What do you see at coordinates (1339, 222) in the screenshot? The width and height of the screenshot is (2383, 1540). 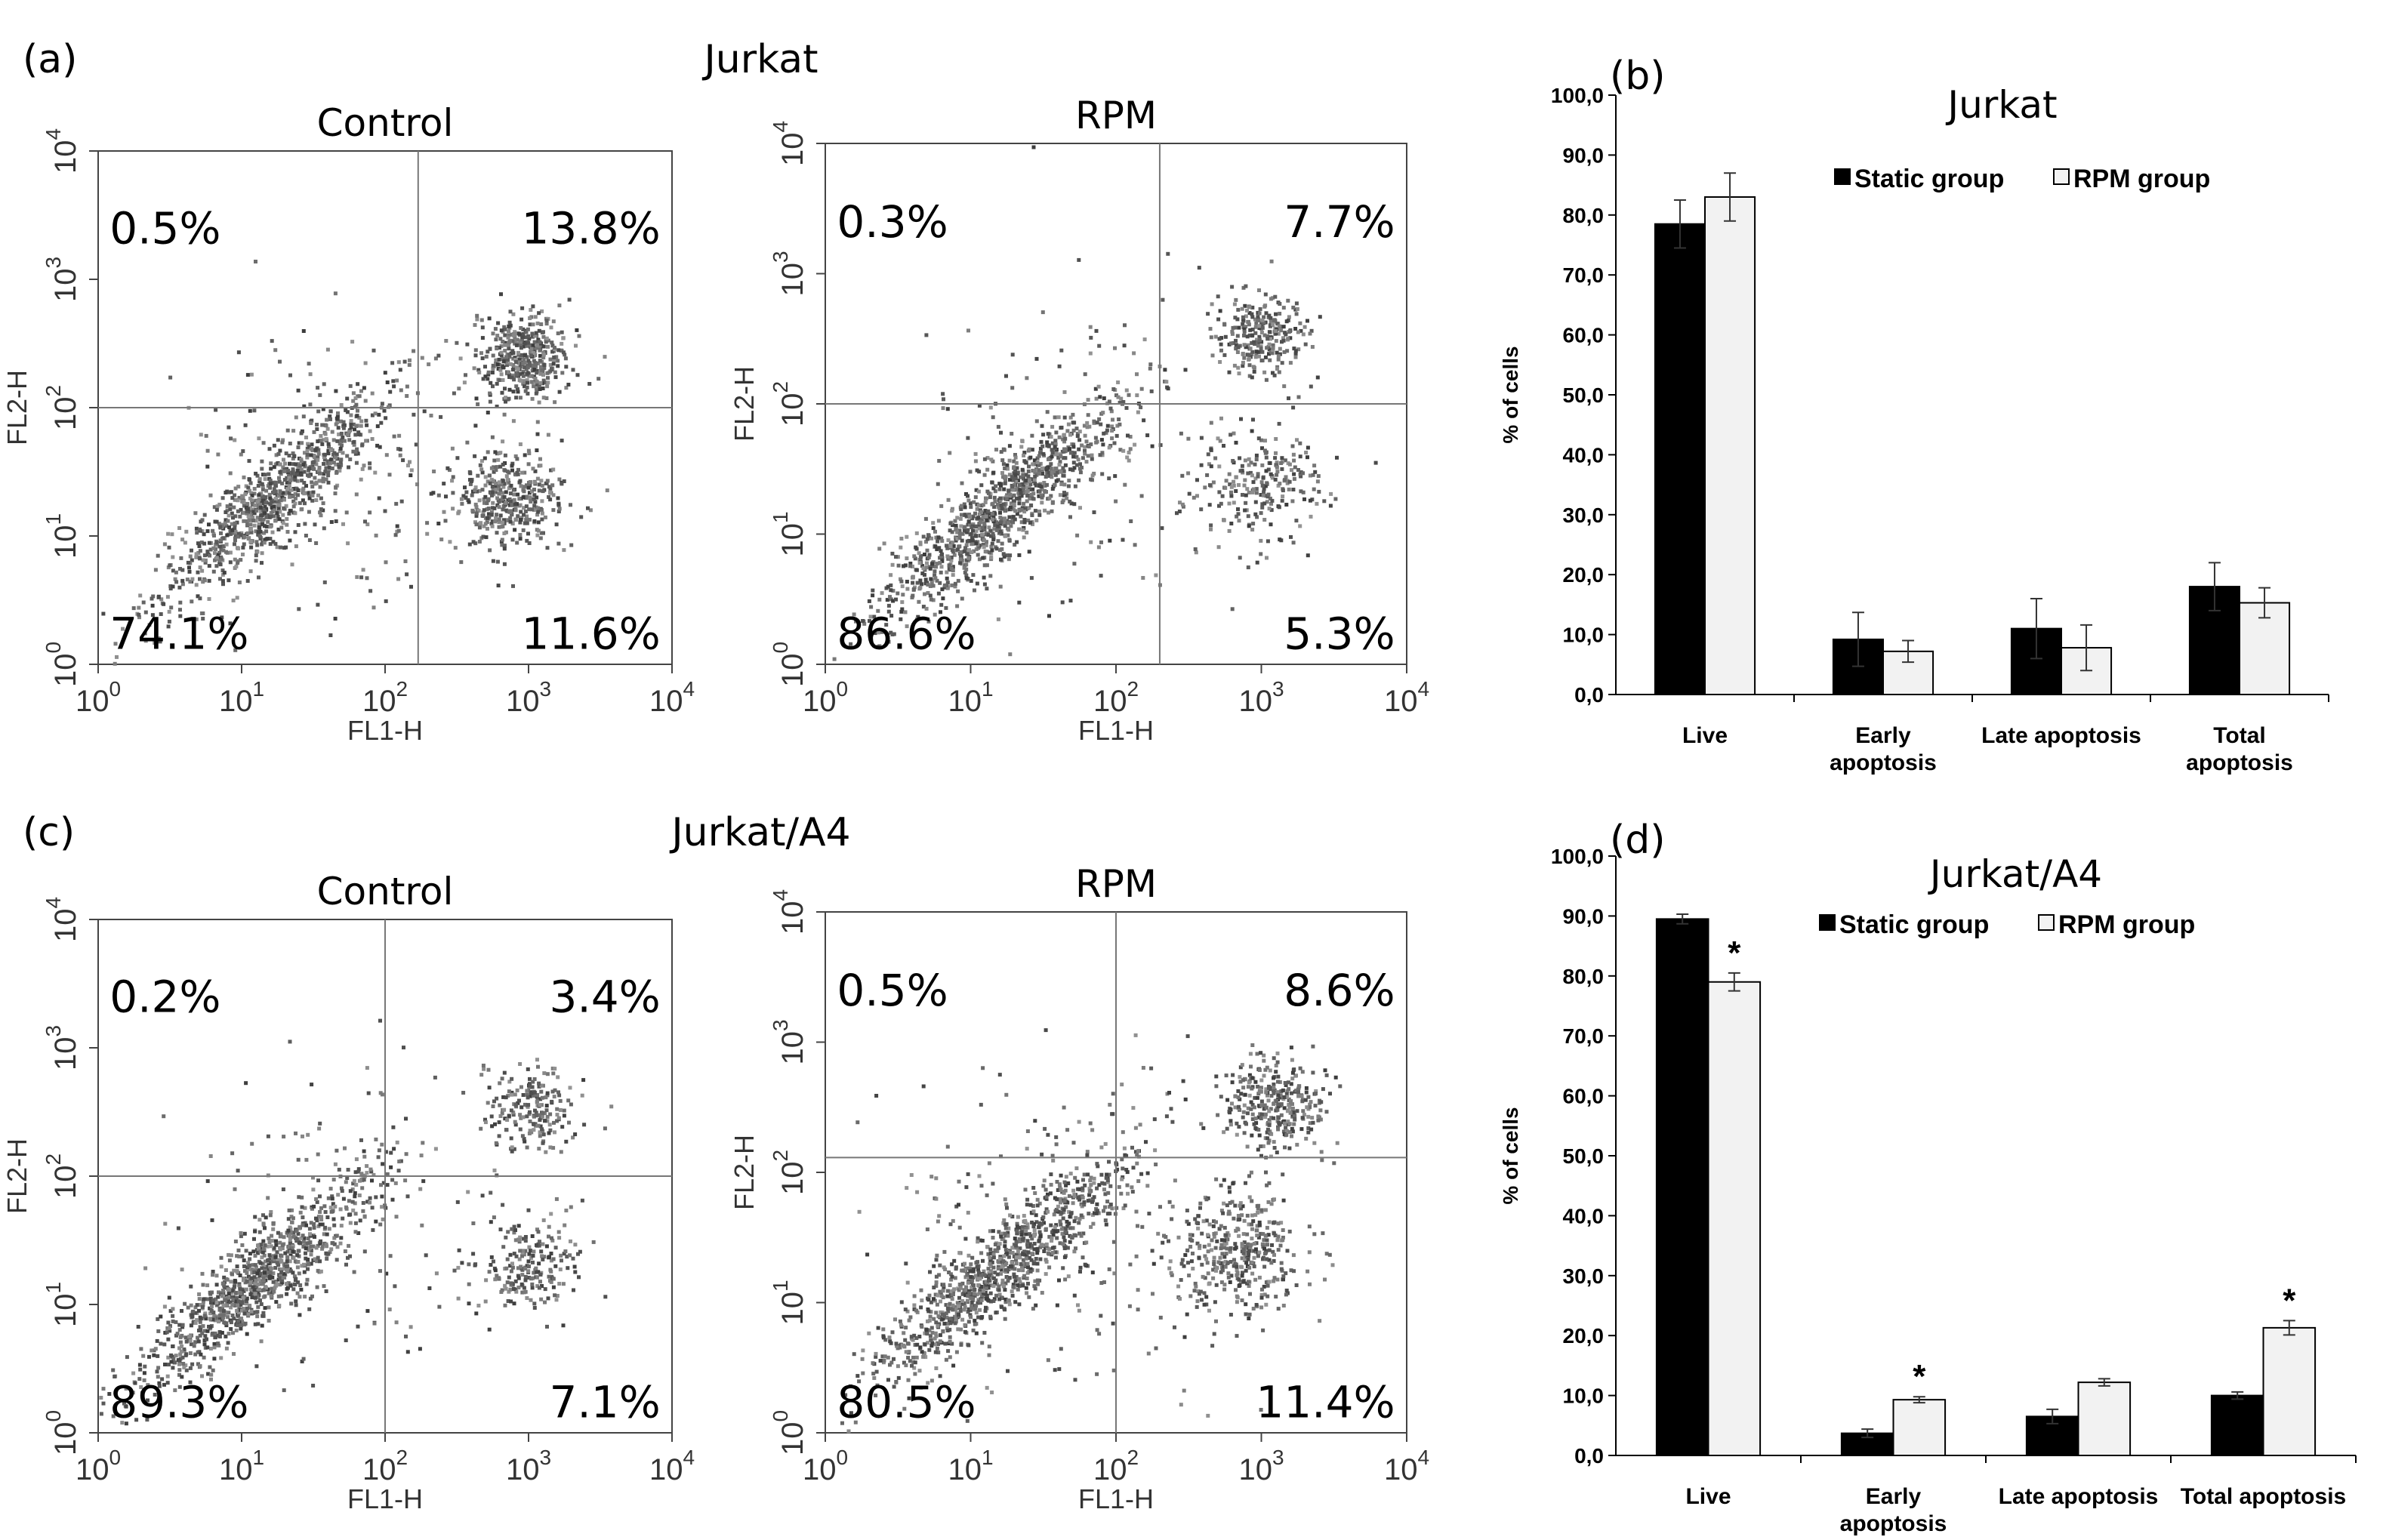 I see `quadrant-label-upper-right: 7.7%` at bounding box center [1339, 222].